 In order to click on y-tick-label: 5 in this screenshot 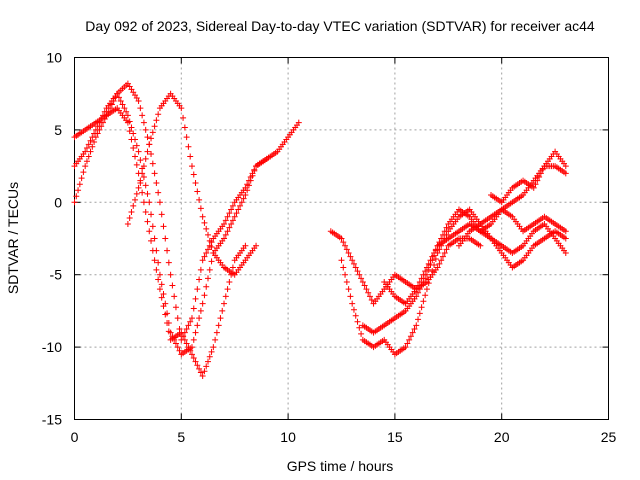, I will do `click(58, 130)`.